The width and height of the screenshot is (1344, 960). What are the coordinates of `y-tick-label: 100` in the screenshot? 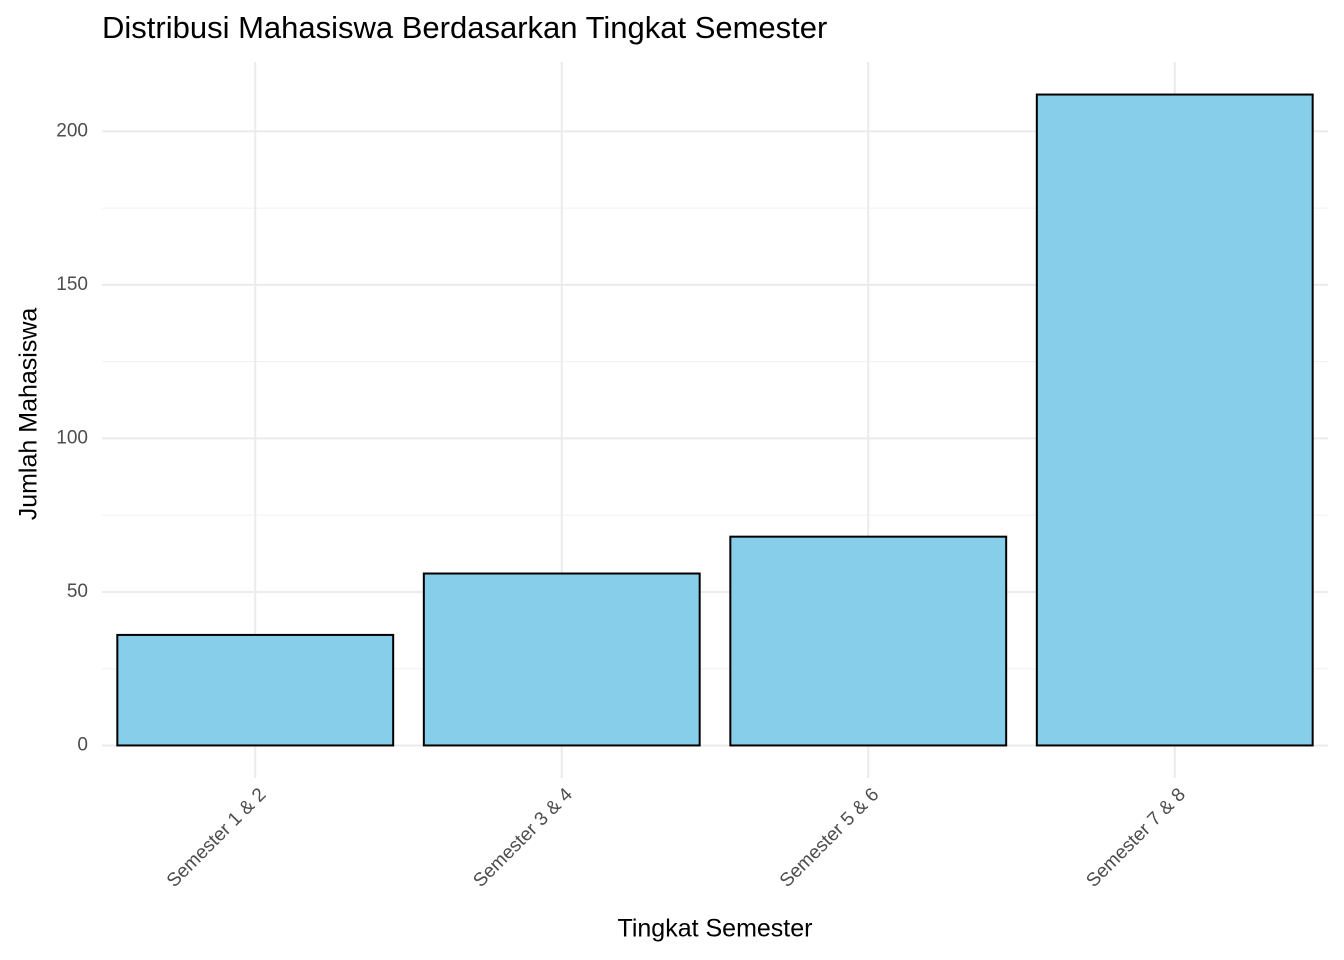 It's located at (72, 437).